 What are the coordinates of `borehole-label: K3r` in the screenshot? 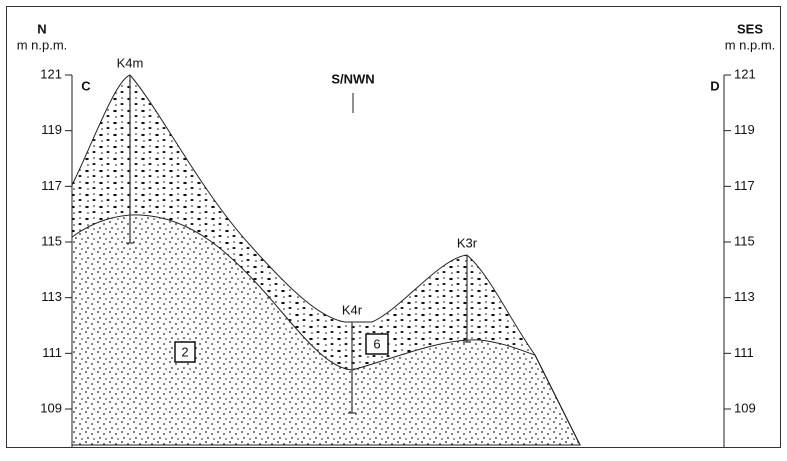 It's located at (467, 242).